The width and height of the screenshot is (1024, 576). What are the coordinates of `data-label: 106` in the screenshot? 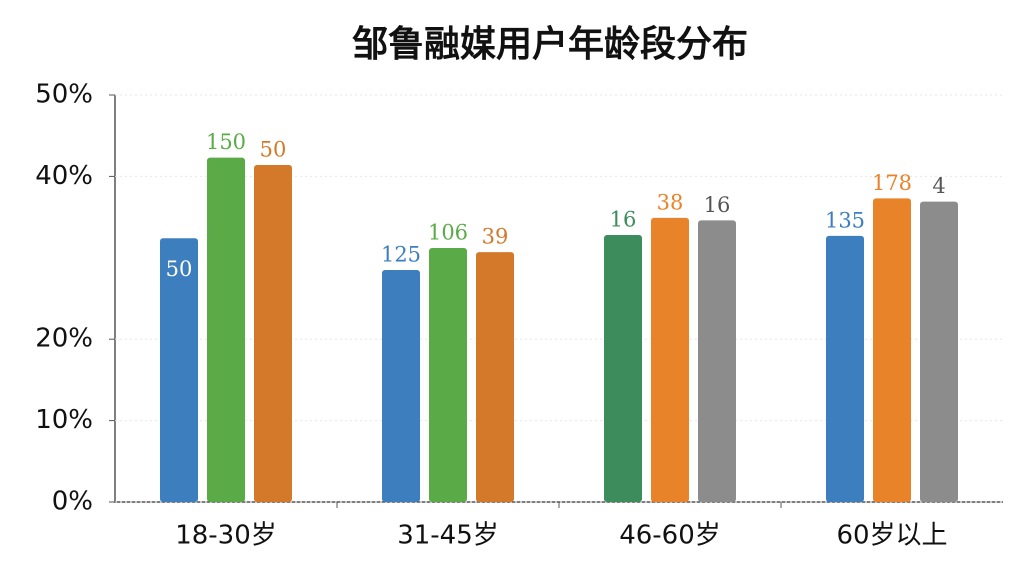 It's located at (448, 233).